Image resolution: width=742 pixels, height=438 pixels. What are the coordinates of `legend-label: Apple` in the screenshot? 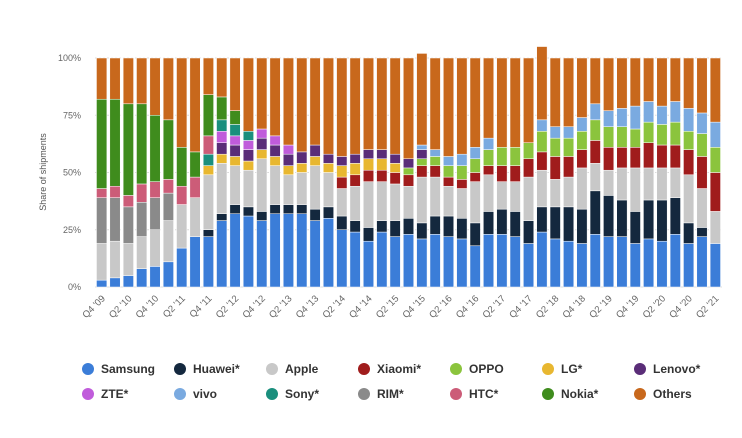 It's located at (302, 369).